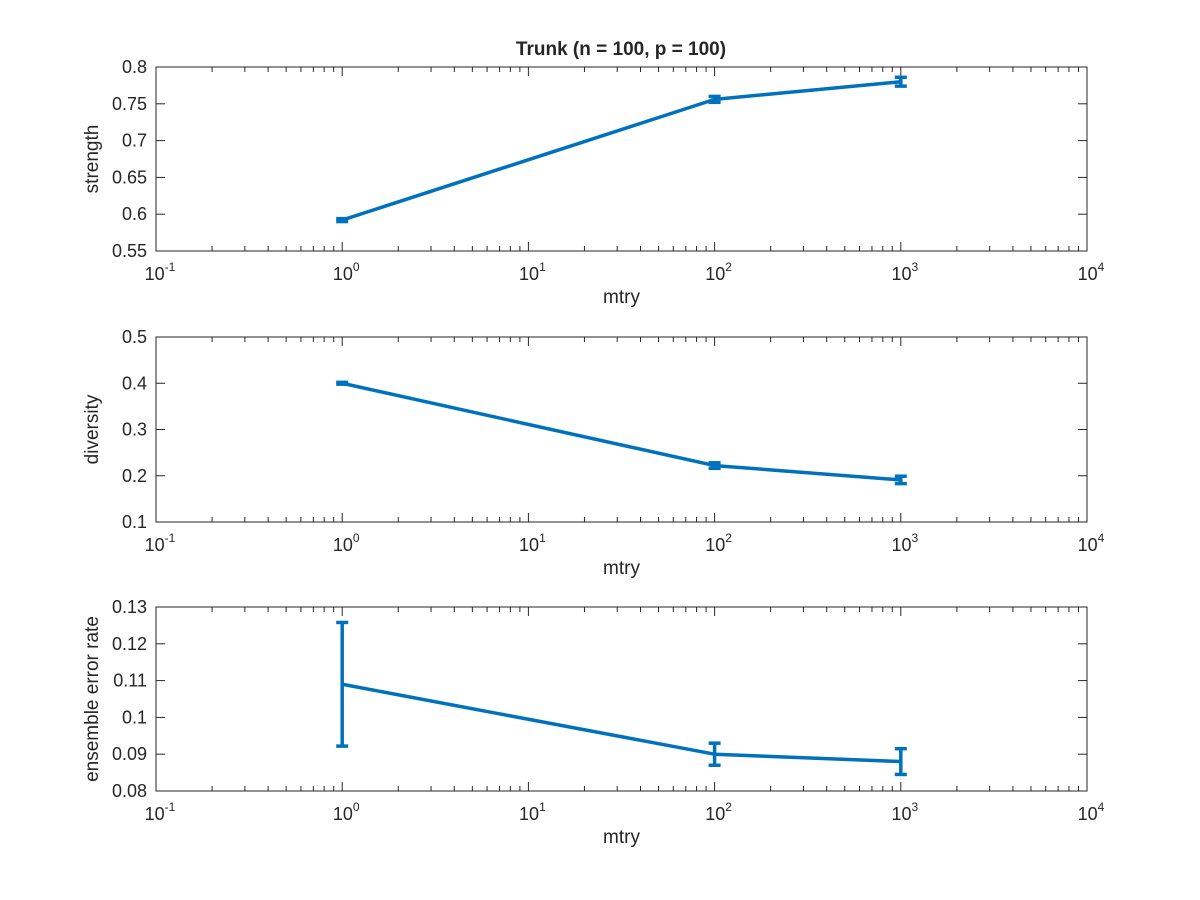  I want to click on y-tick-label: 0.11, so click(130, 681).